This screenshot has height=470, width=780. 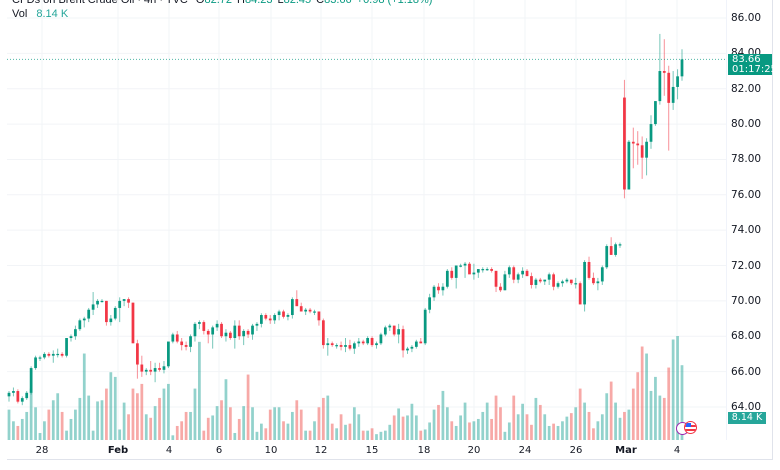 I want to click on bar-countdown: 01:17:25, so click(x=754, y=69).